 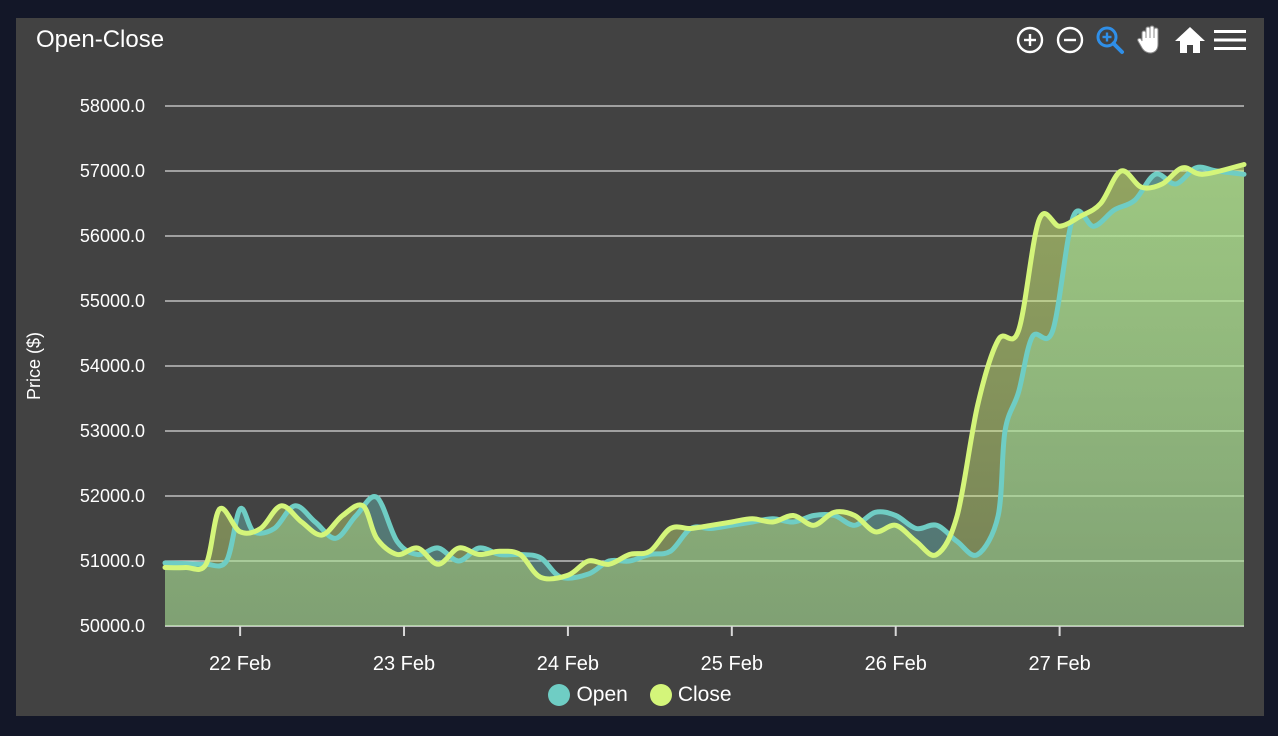 What do you see at coordinates (660, 695) in the screenshot?
I see `legend-marker-close` at bounding box center [660, 695].